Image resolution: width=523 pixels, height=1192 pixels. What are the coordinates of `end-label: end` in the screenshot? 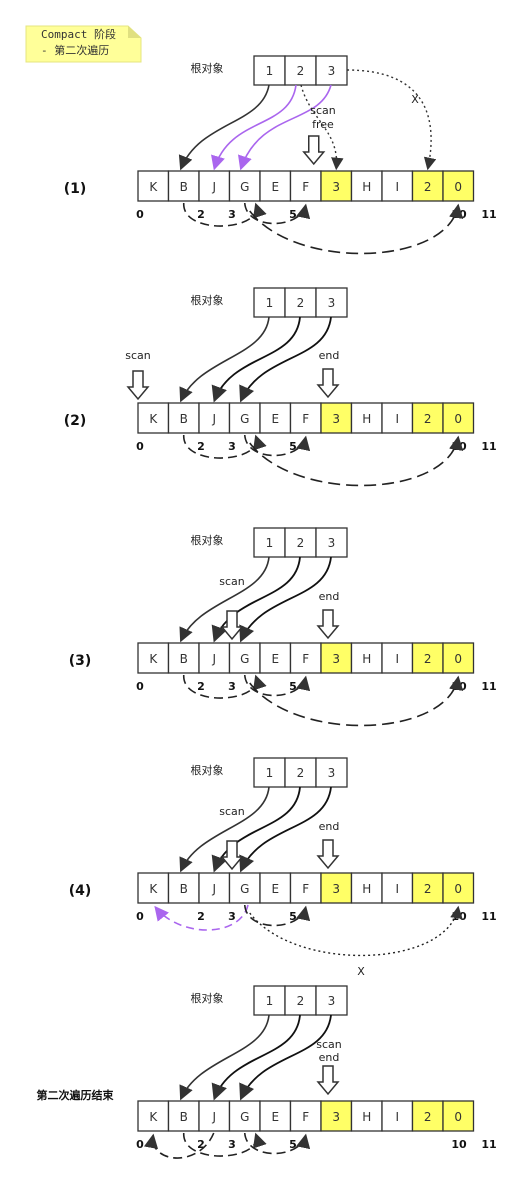 It's located at (329, 355).